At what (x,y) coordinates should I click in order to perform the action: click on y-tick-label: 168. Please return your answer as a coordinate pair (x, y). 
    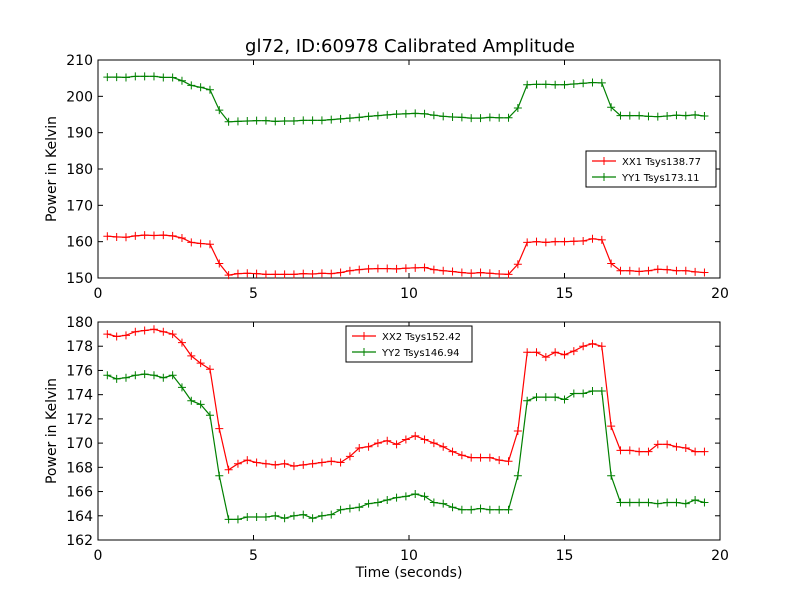
    Looking at the image, I should click on (79, 468).